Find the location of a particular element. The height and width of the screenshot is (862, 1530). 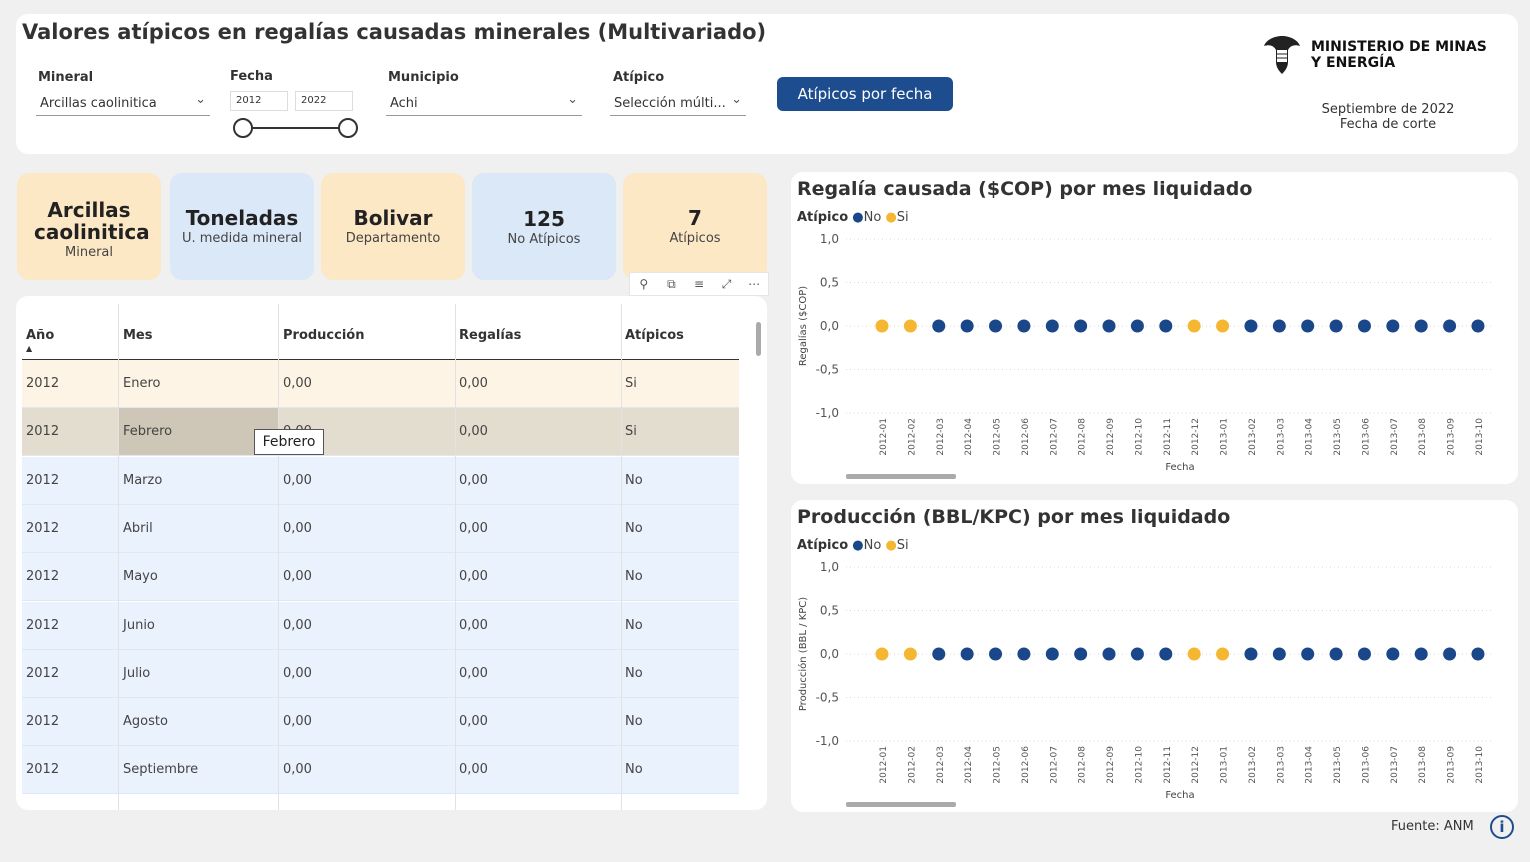

table-row: 2012 Junio 0,00 0,00 No is located at coordinates (380, 625).